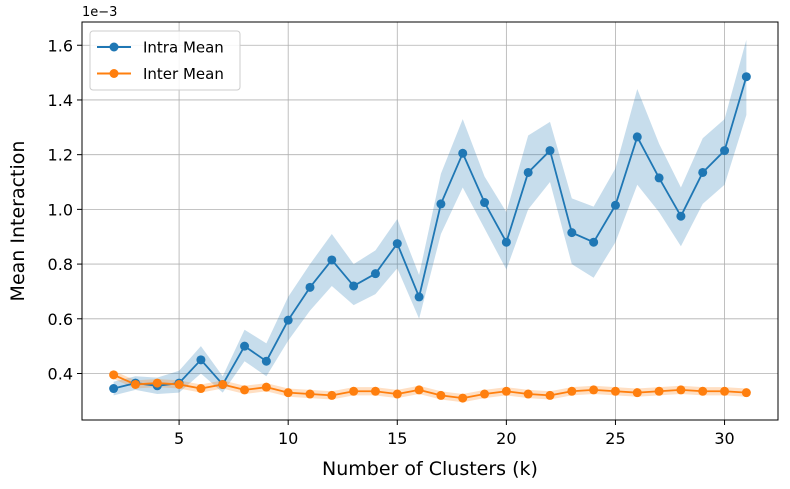 This screenshot has width=790, height=489. What do you see at coordinates (99, 12) in the screenshot?
I see `y-offset-label: 1e−3` at bounding box center [99, 12].